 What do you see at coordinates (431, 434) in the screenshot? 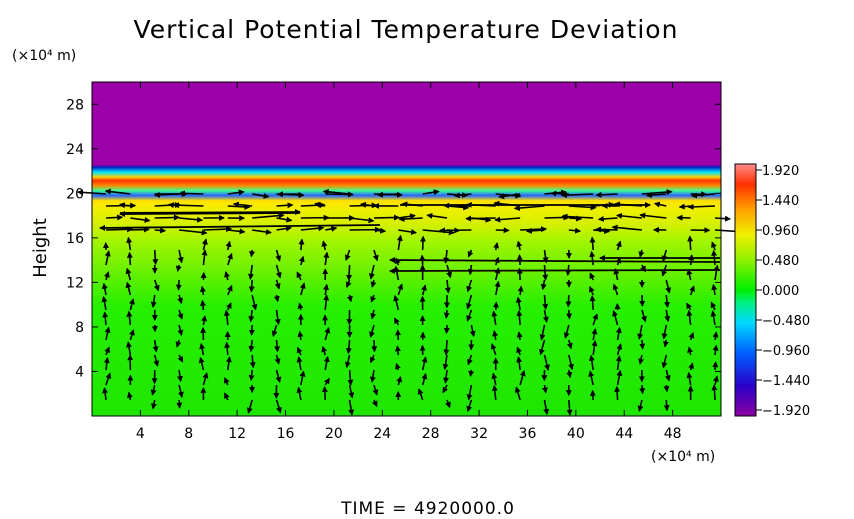
I see `x-tick-label: 28` at bounding box center [431, 434].